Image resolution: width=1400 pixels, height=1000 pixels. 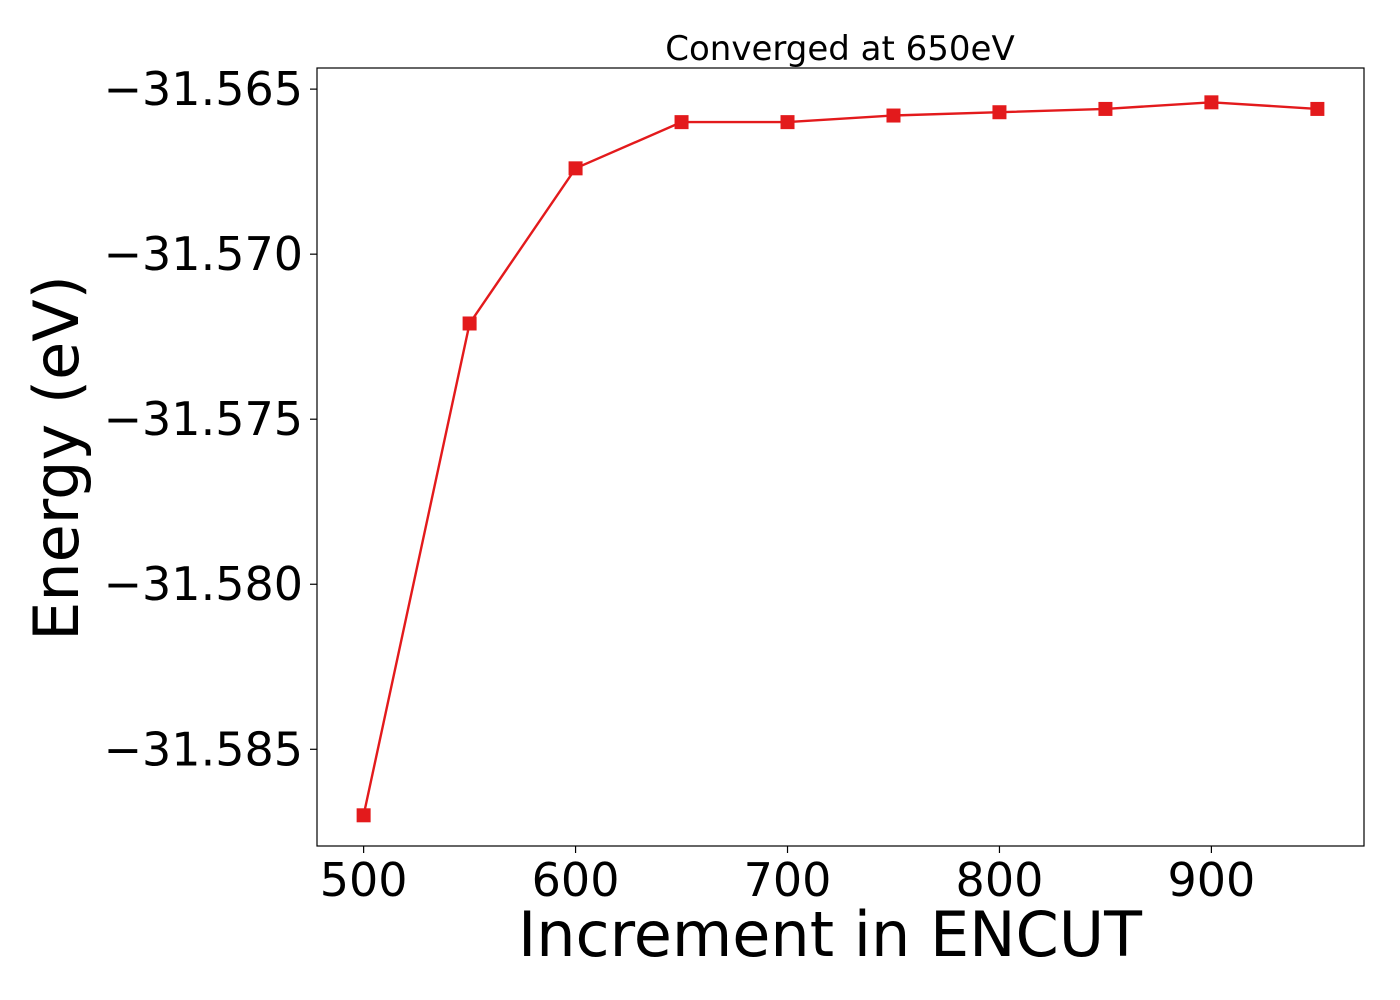 I want to click on chart-title: Converged at 650eV, so click(x=839, y=49).